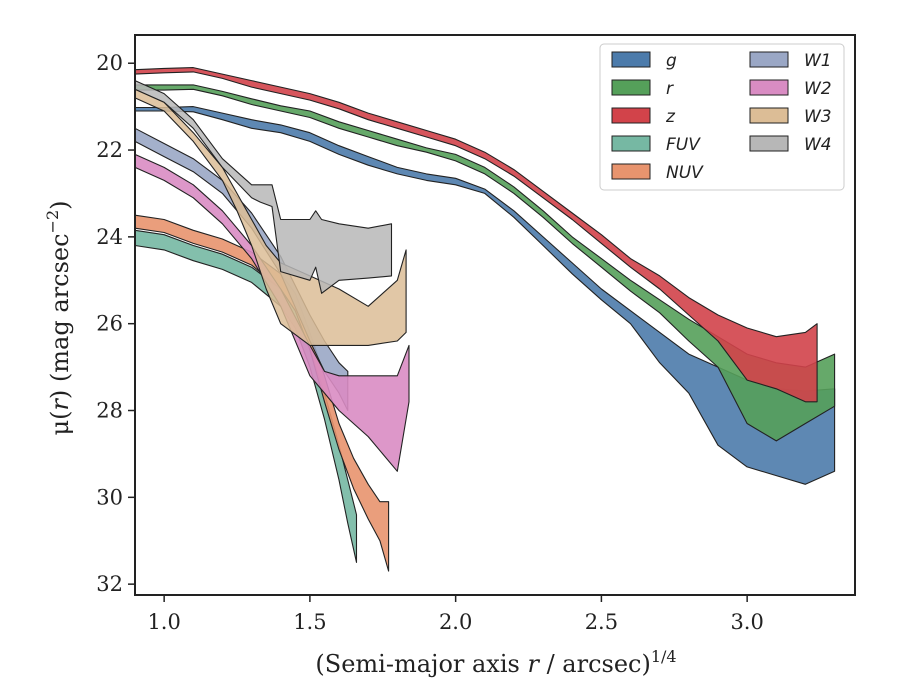 Image resolution: width=900 pixels, height=700 pixels. What do you see at coordinates (263, 187) in the screenshot?
I see `series-band-w4` at bounding box center [263, 187].